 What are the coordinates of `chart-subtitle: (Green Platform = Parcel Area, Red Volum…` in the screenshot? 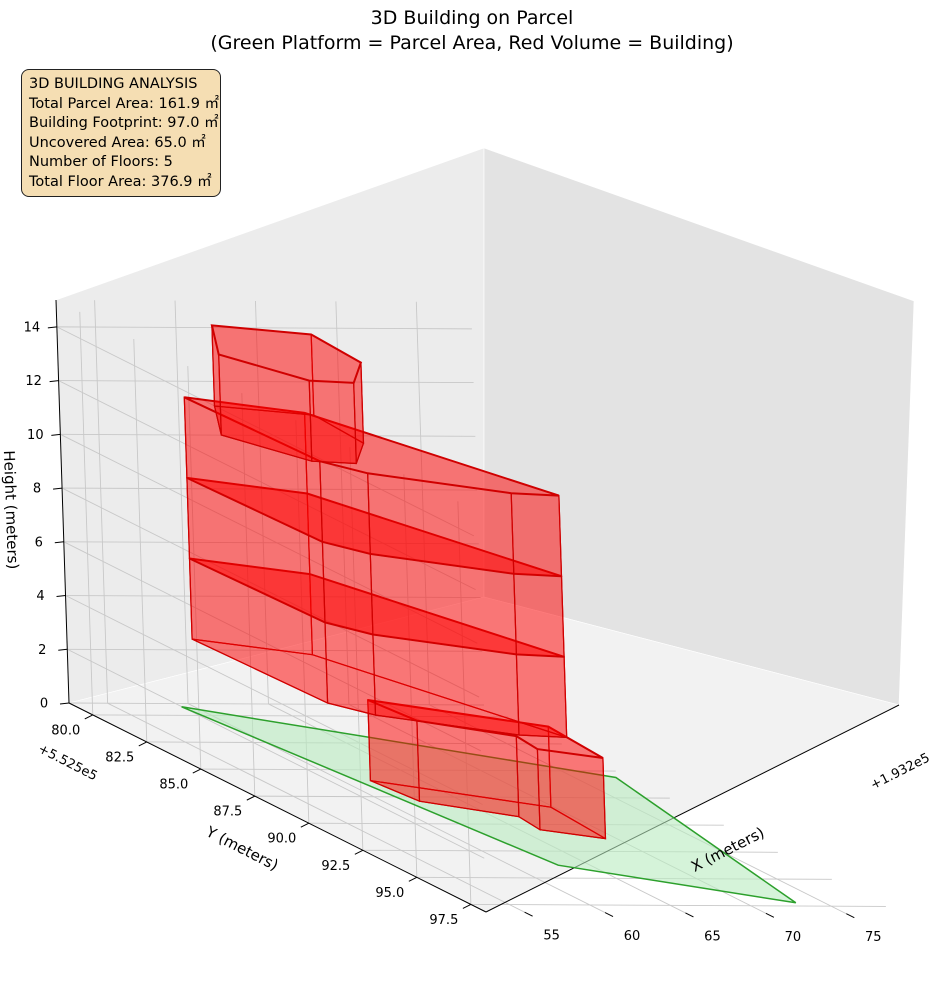 It's located at (472, 43).